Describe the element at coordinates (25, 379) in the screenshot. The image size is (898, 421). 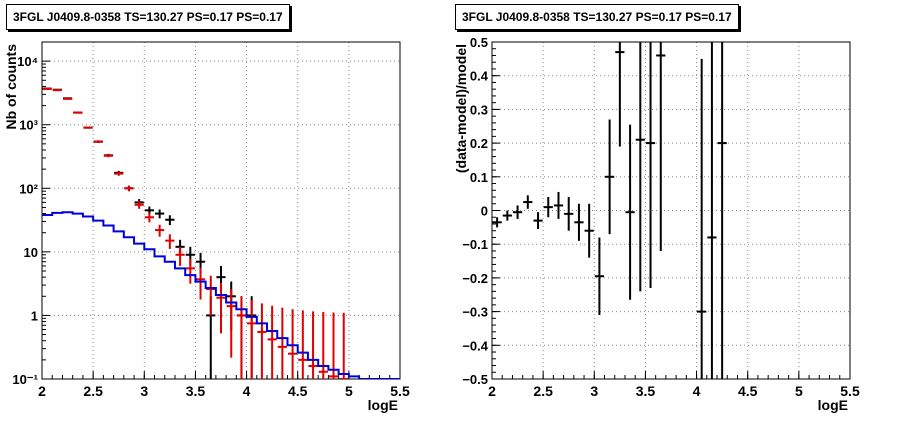
I see `left-y-tick-label: 10⁻¹` at that location.